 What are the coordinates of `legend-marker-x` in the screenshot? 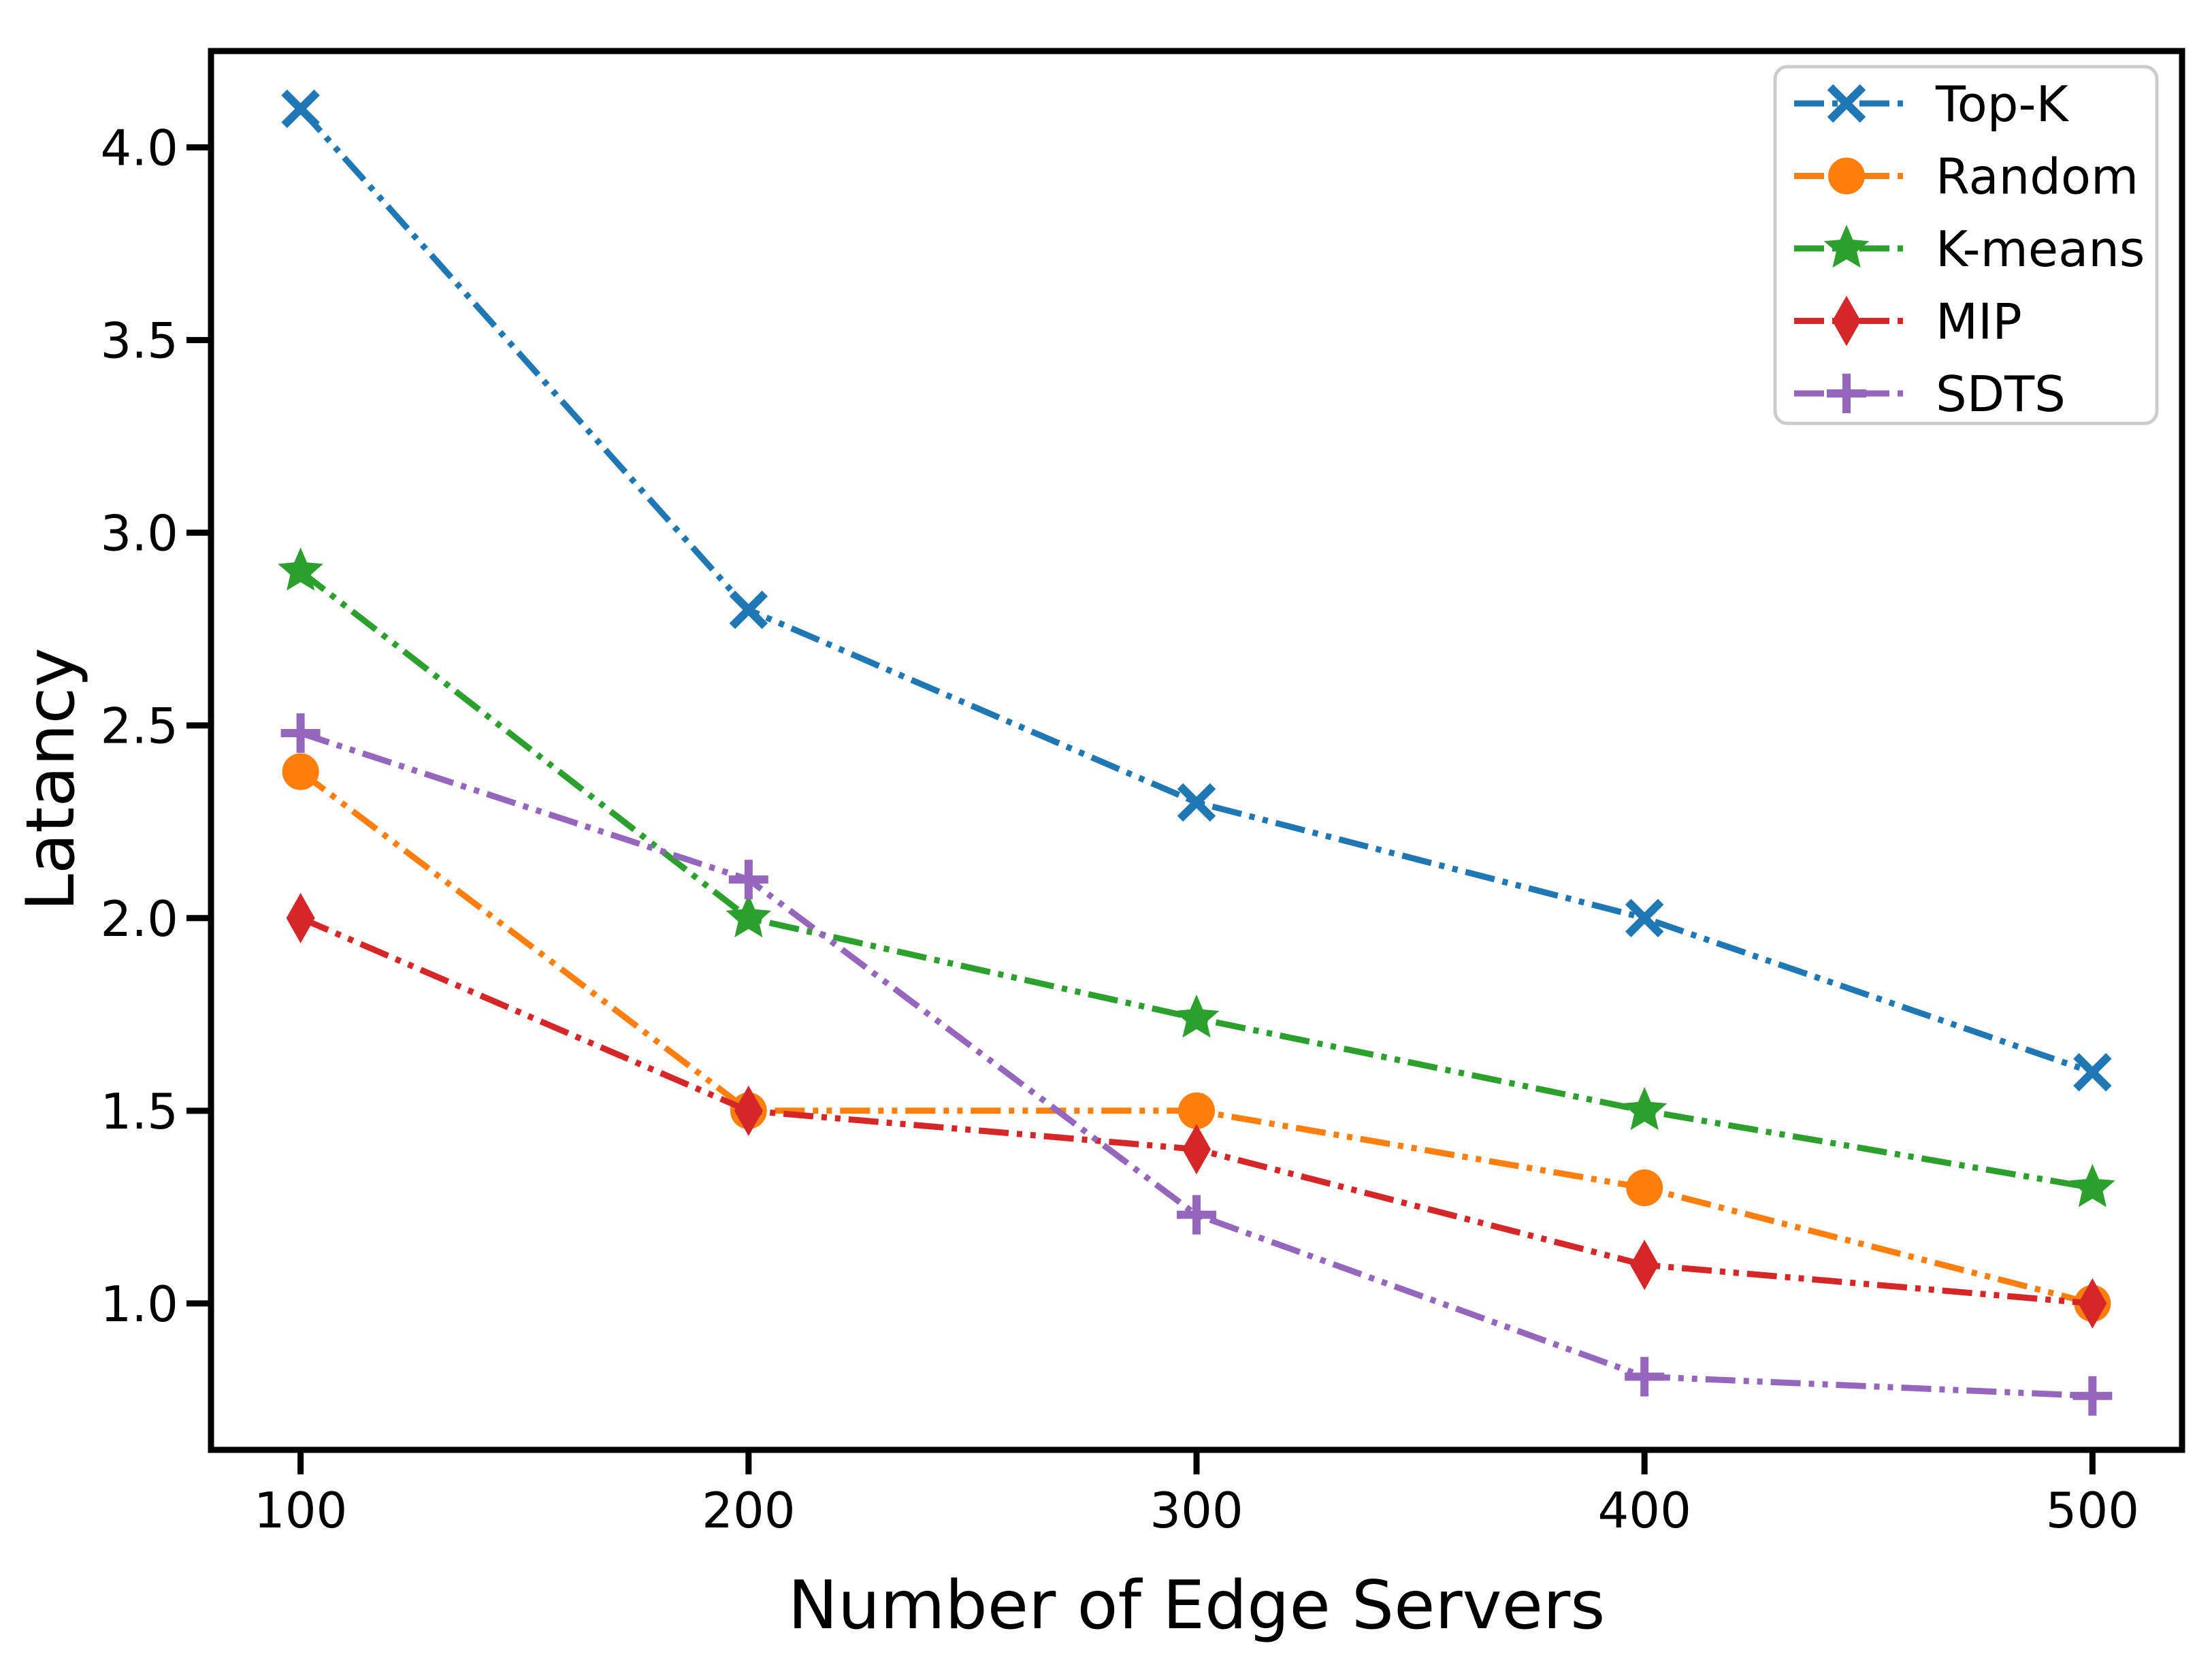 It's located at (1846, 103).